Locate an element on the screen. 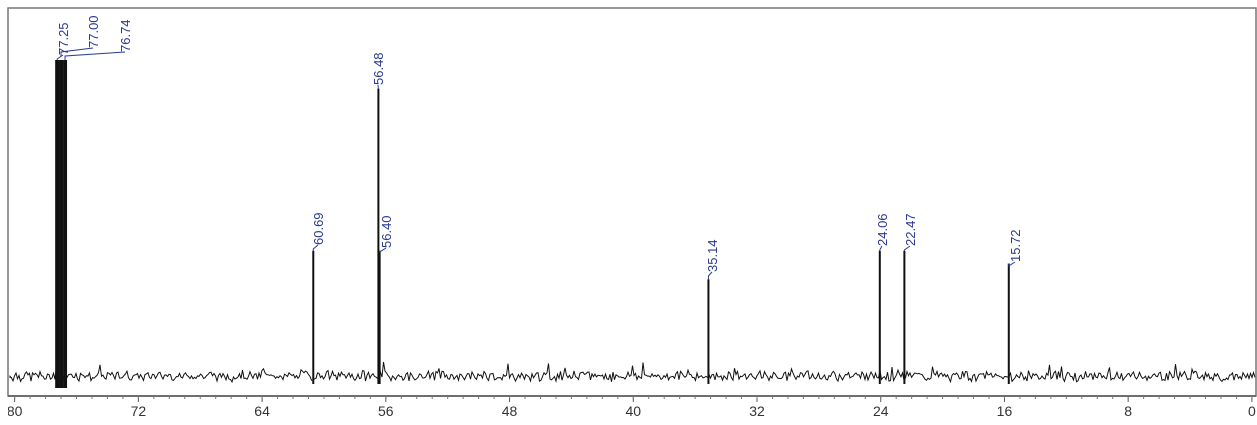  x-tick-label: 48 is located at coordinates (510, 411).